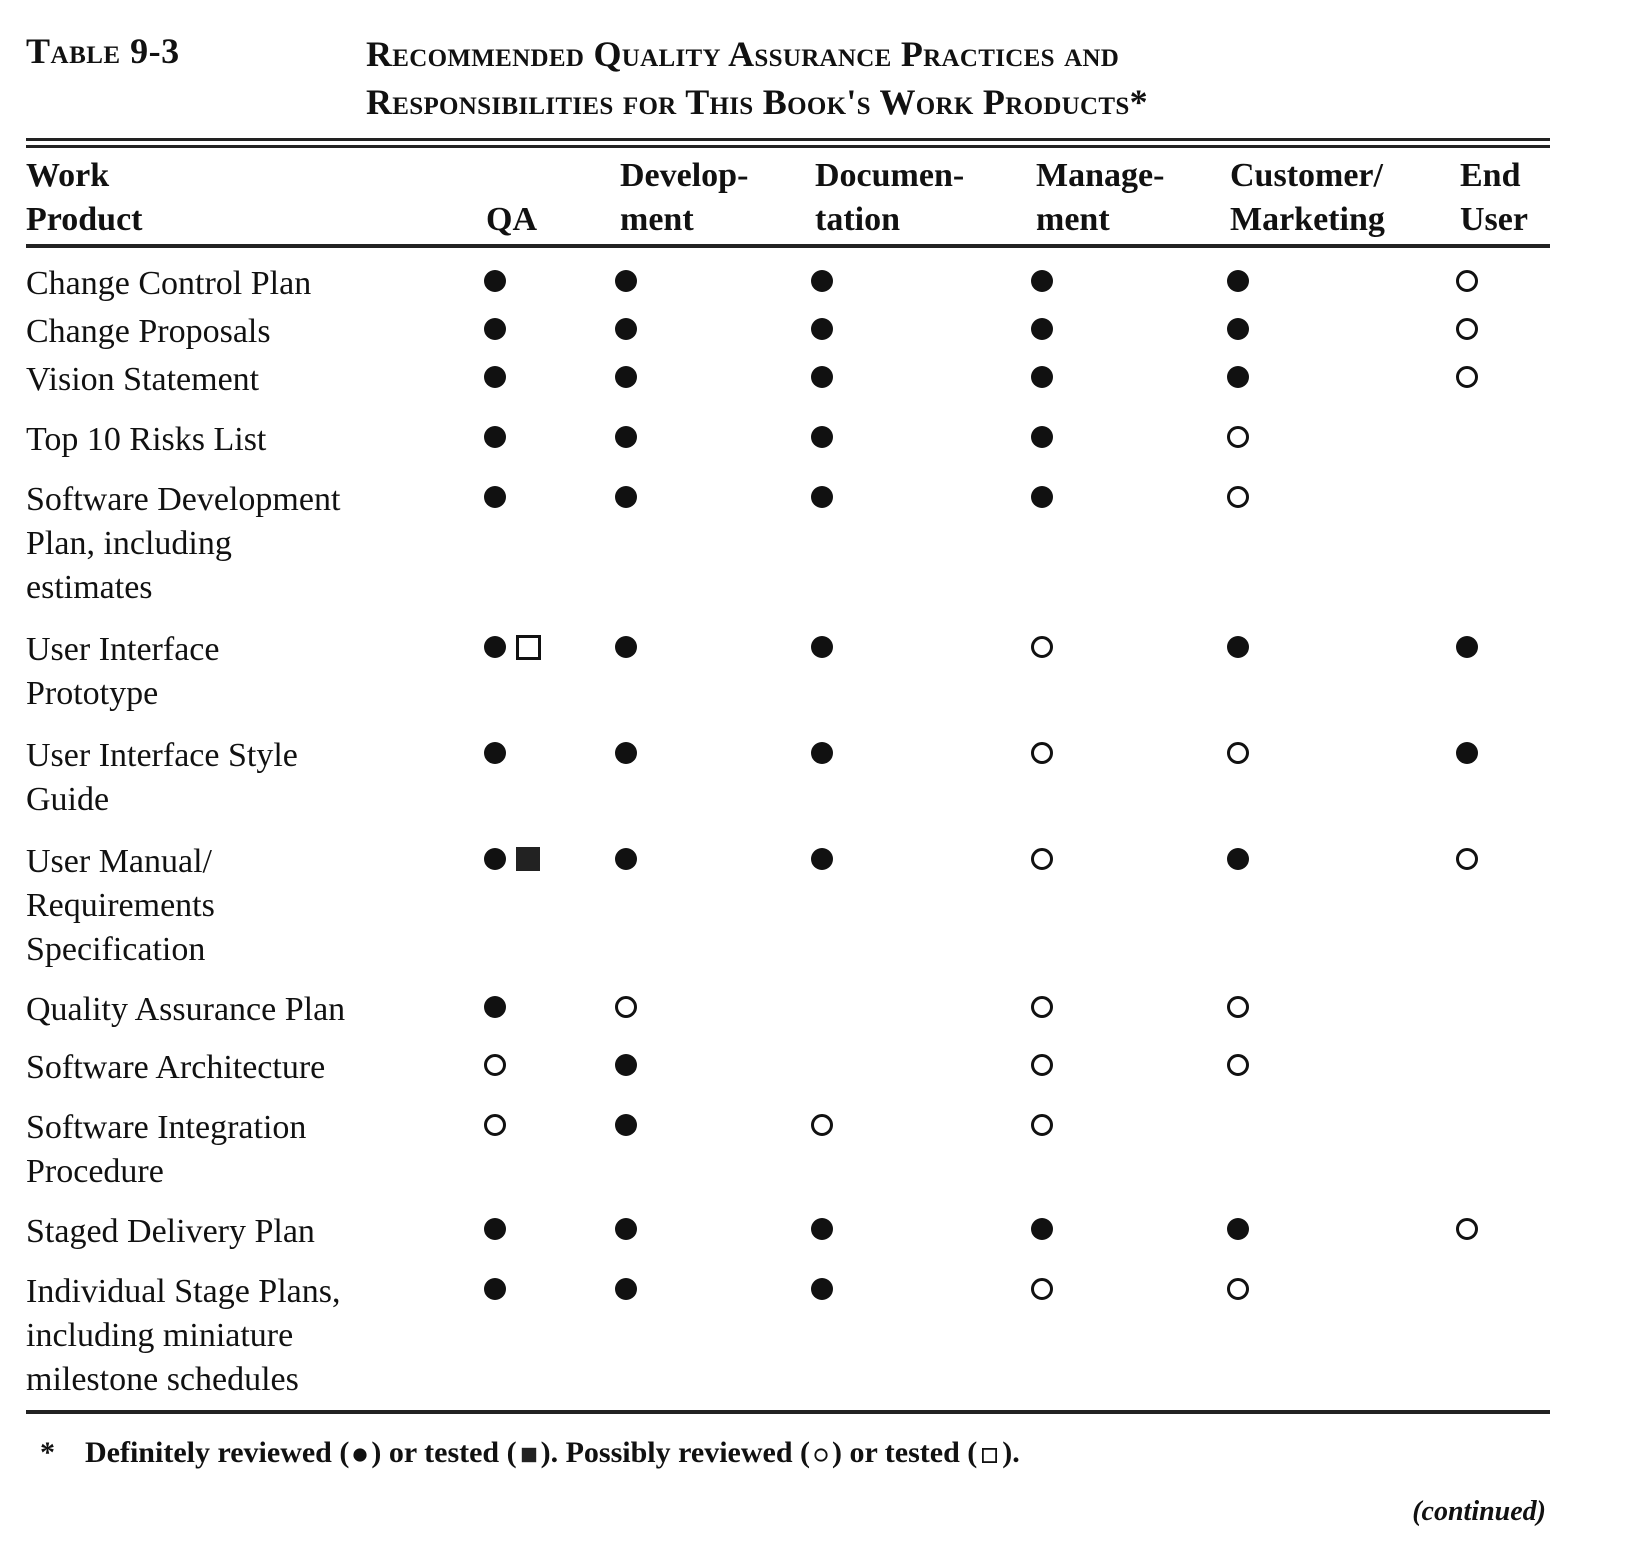  What do you see at coordinates (511, 176) in the screenshot?
I see `column-header-line` at bounding box center [511, 176].